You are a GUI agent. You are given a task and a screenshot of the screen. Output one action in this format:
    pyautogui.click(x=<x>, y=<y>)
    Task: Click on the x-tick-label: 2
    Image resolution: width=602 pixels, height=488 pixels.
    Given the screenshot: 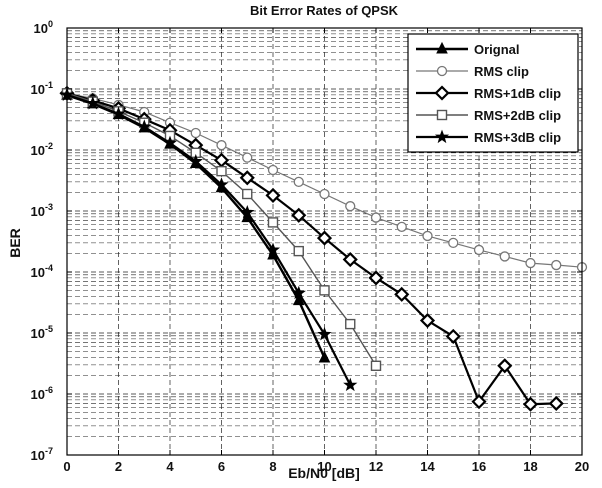 What is the action you would take?
    pyautogui.click(x=118, y=466)
    